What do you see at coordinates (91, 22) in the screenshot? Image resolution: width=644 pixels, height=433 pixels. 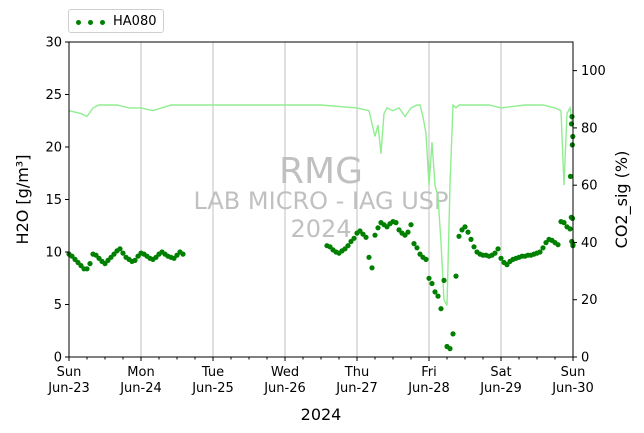 I see `legend-marker-icon` at bounding box center [91, 22].